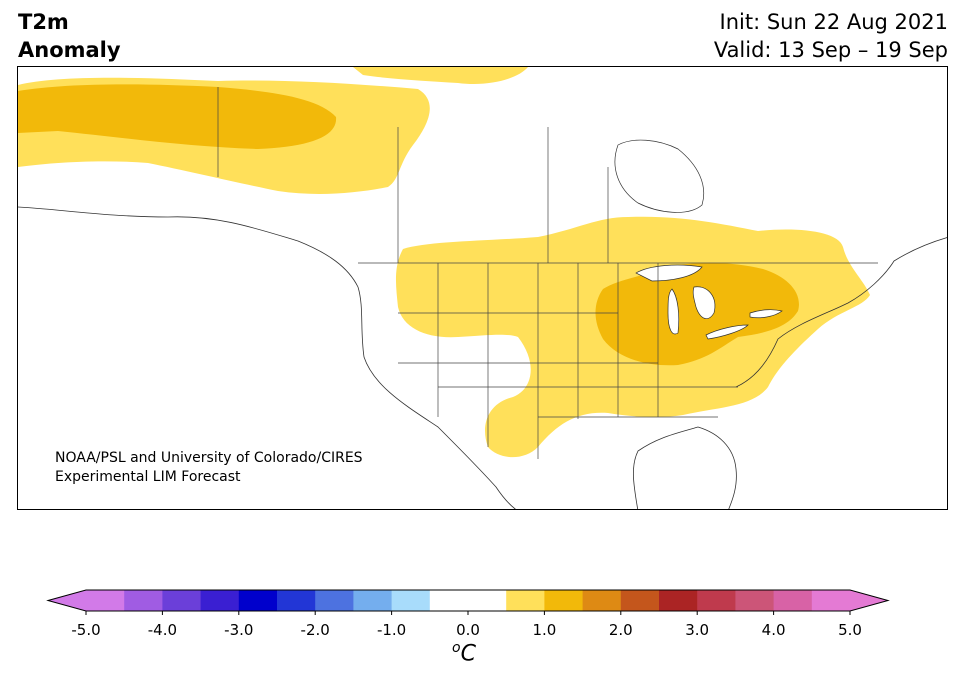  I want to click on colorbar-tick-label: 5.0, so click(850, 630).